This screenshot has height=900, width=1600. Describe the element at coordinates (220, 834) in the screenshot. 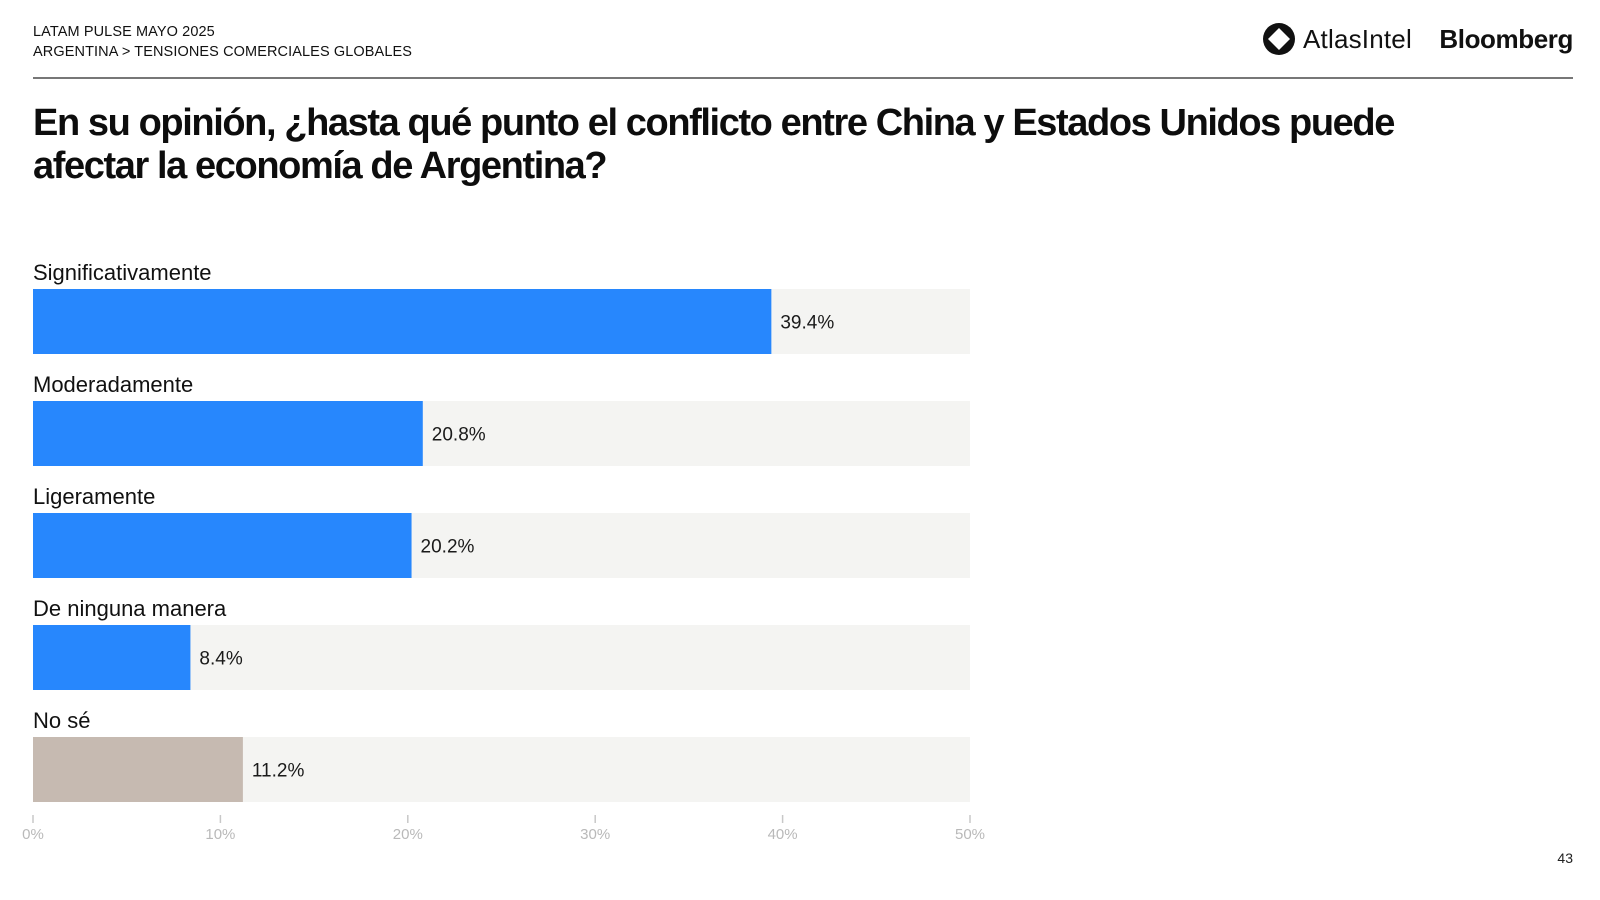

I see `x-tick-label: 10%` at that location.